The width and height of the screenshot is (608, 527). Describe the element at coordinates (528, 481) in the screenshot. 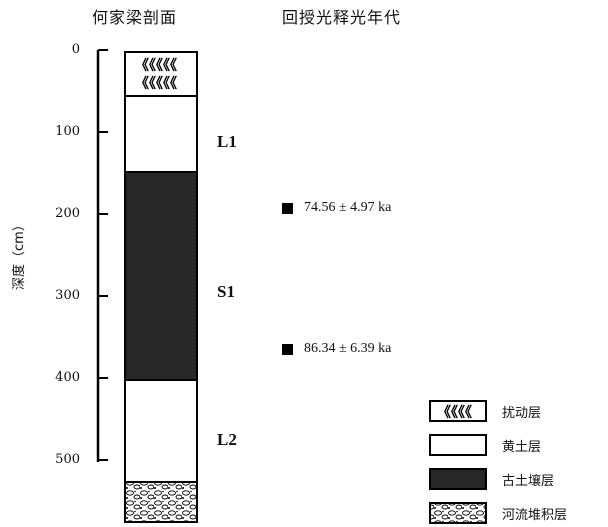

I see `legend-label-paleosol: 古土壤层` at that location.